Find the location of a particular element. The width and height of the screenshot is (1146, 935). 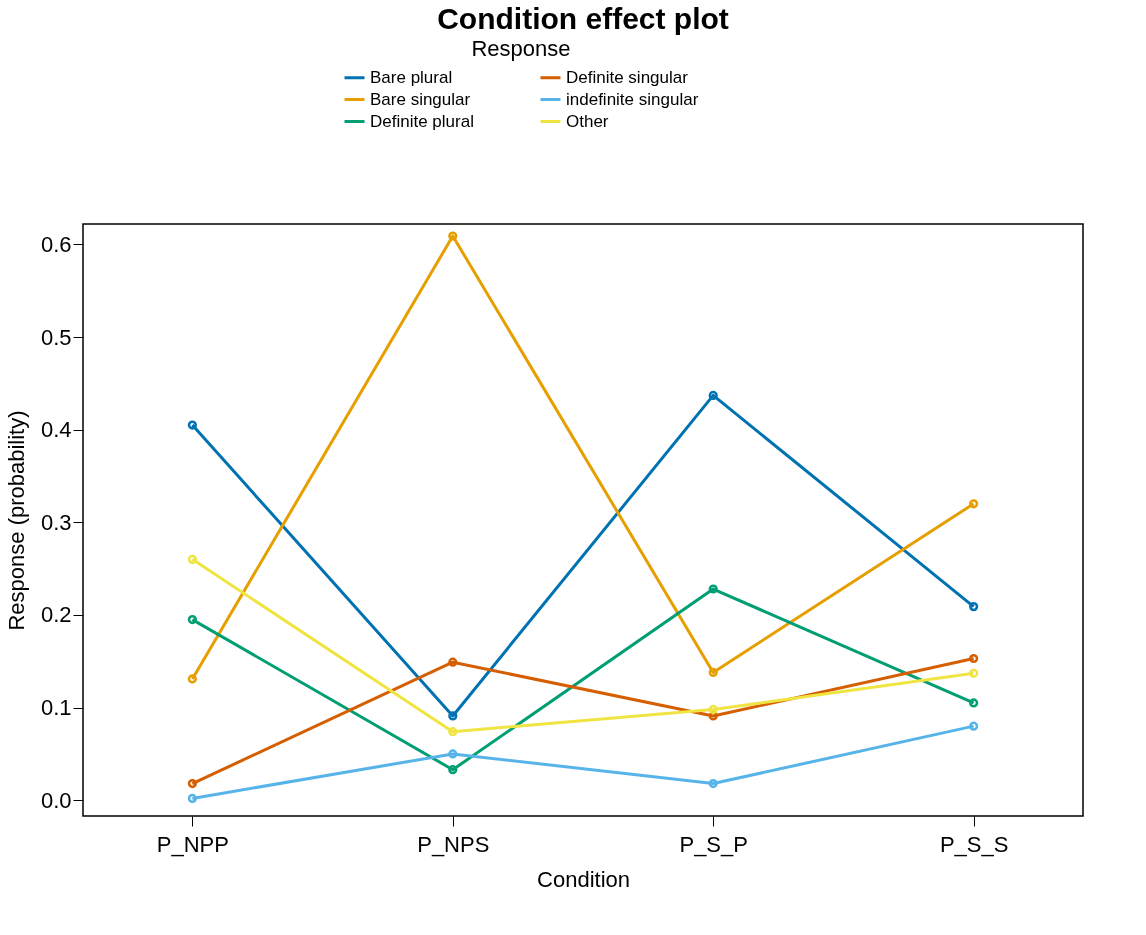

y-tick-label: 0.5 is located at coordinates (56, 337).